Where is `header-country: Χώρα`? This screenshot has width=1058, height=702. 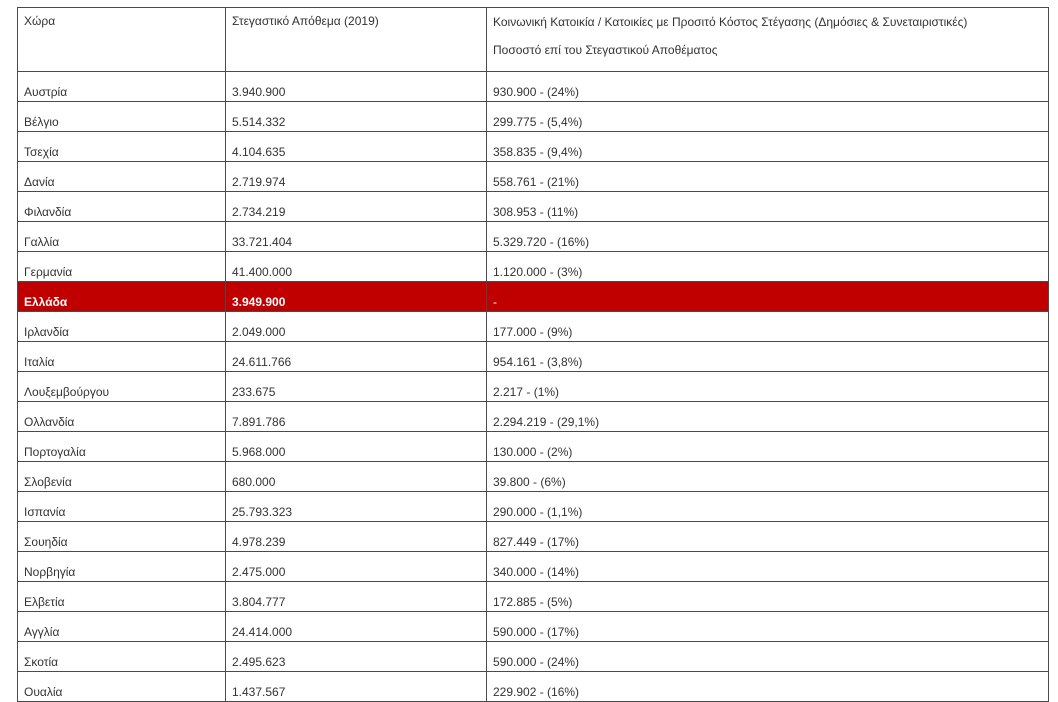 header-country: Χώρα is located at coordinates (121, 39).